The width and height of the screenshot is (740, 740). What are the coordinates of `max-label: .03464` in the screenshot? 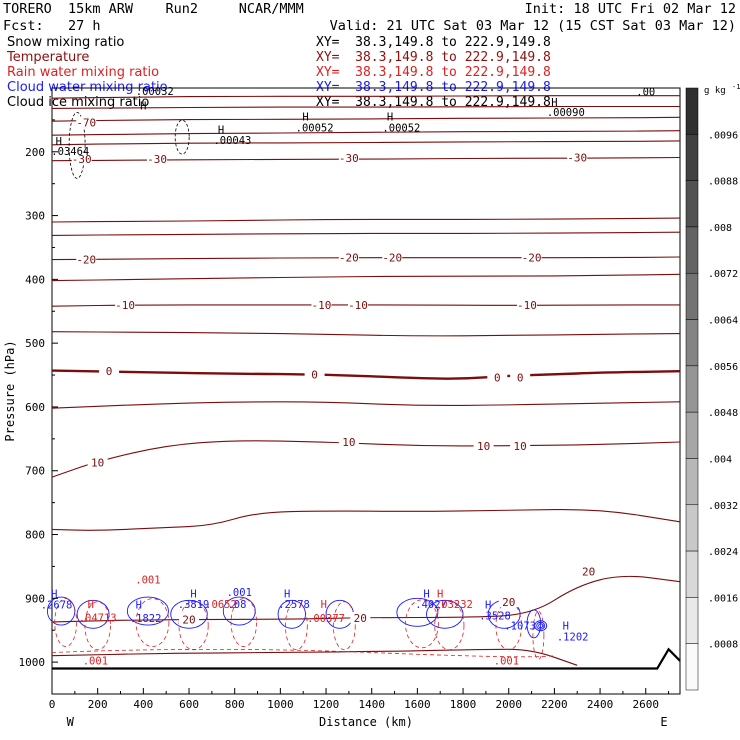 It's located at (70, 152).